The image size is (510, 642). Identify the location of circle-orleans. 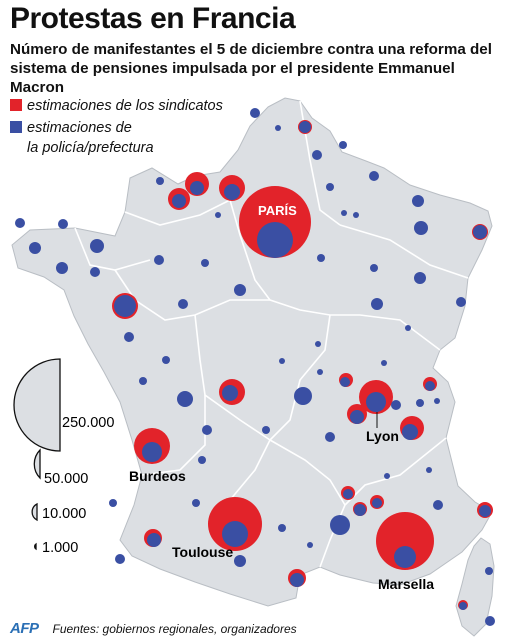
(240, 290).